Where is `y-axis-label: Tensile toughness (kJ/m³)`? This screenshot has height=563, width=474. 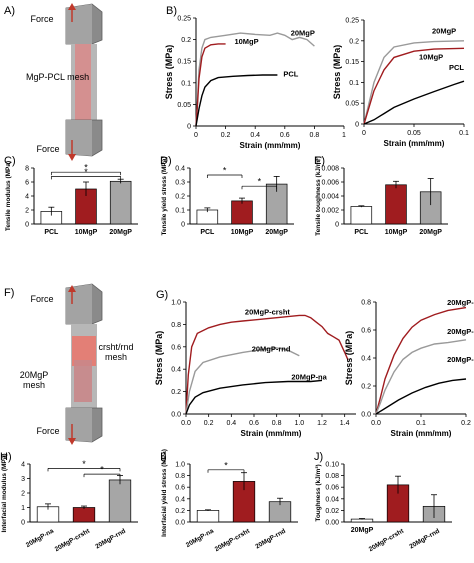
y-axis-label: Tensile toughness (kJ/m³) is located at coordinates (318, 196).